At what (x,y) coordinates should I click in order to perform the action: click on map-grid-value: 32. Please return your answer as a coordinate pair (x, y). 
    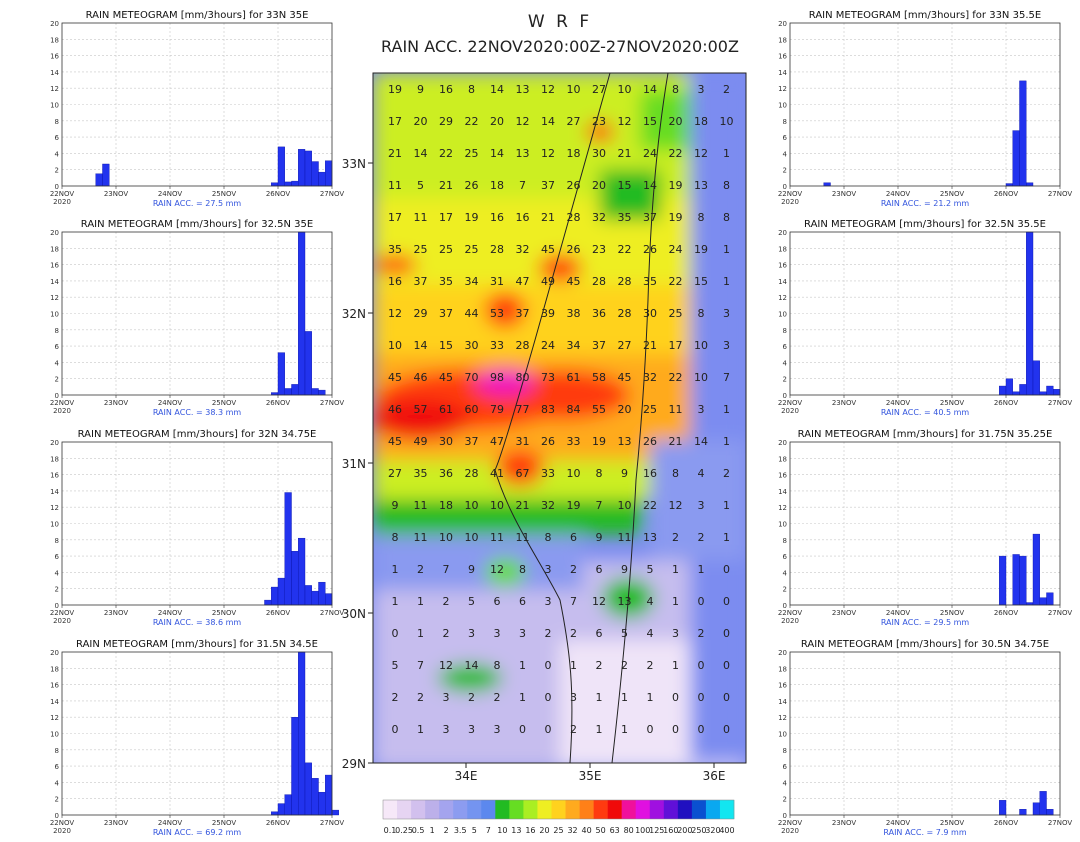
    Looking at the image, I should click on (548, 505).